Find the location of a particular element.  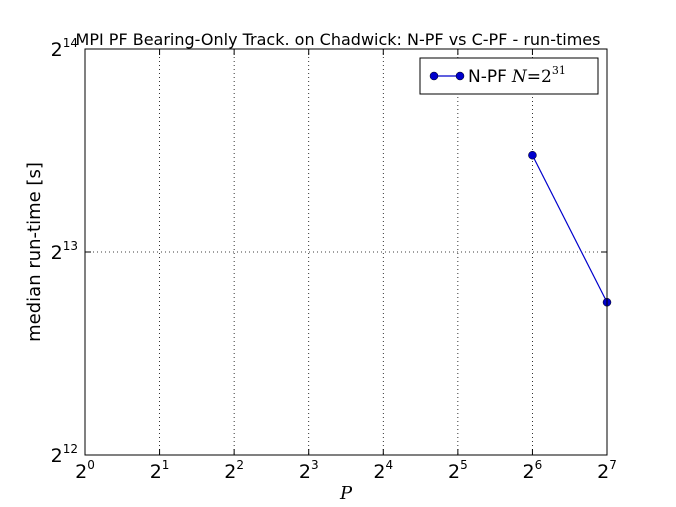

x-tick-base-5: 2 is located at coordinates (454, 472).